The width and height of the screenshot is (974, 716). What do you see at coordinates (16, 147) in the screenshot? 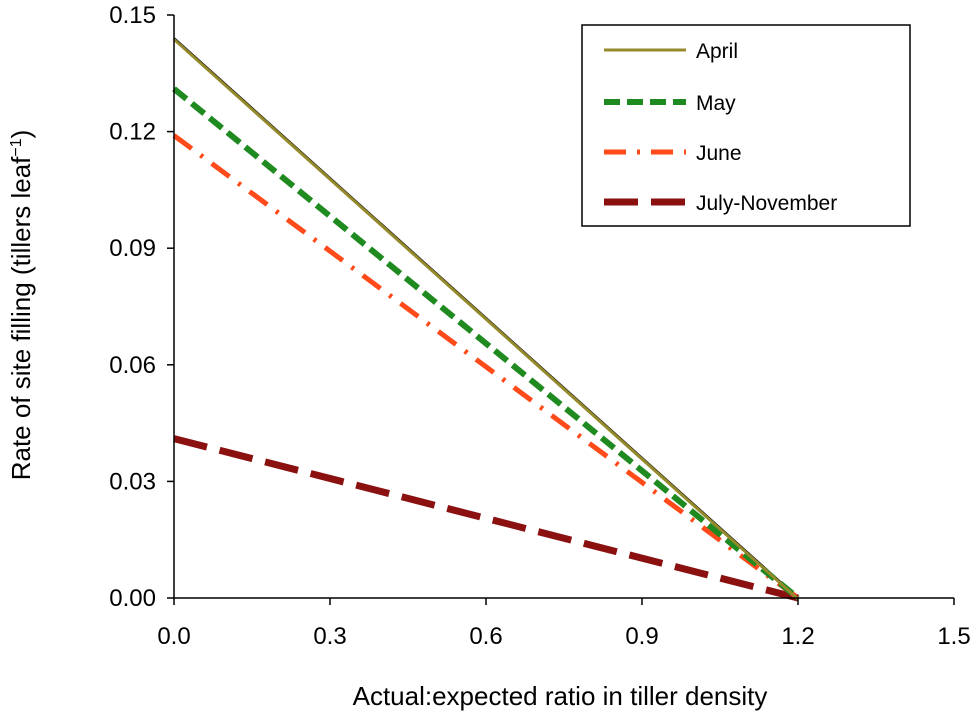
I see `y-axis-title-superscript: −1` at bounding box center [16, 147].